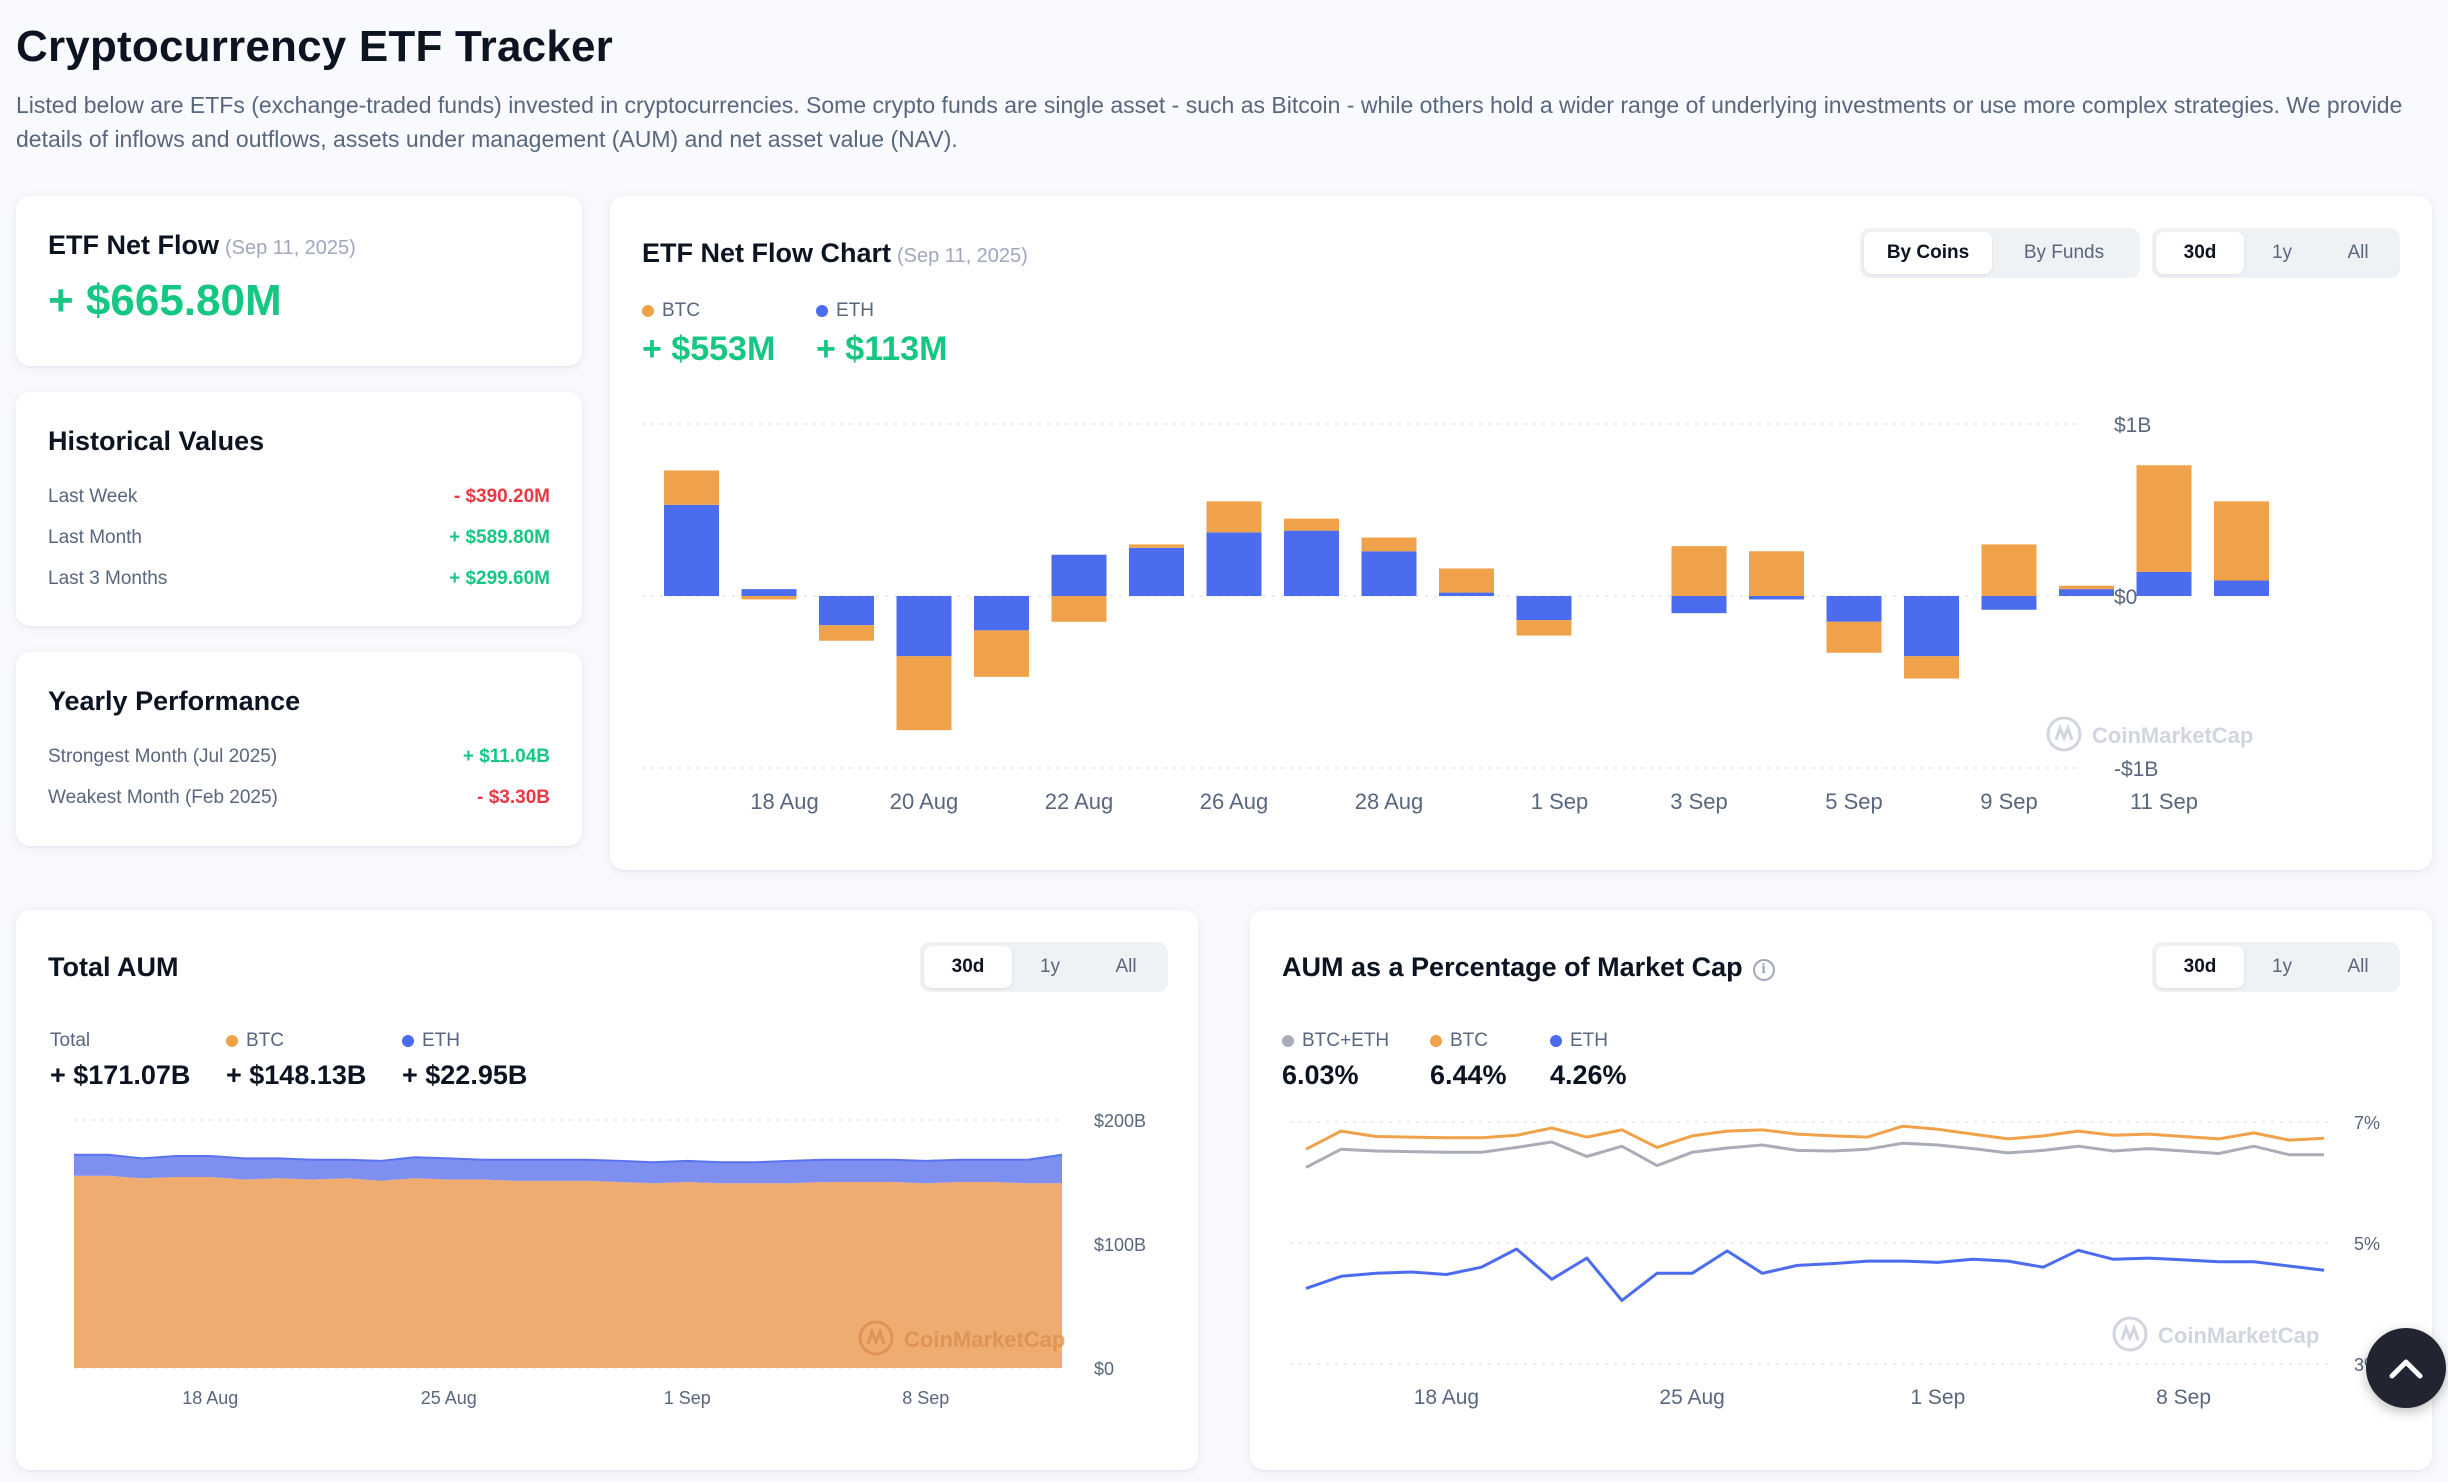 This screenshot has height=1482, width=2448. What do you see at coordinates (290, 248) in the screenshot?
I see `net-flow-date: (Sep 11, 2025)` at bounding box center [290, 248].